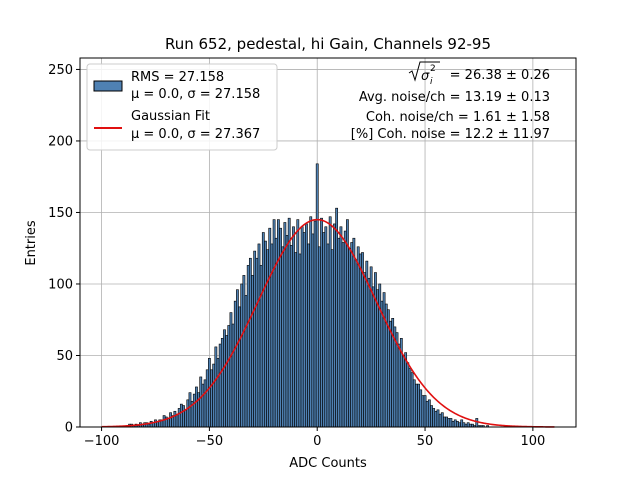 Image resolution: width=640 pixels, height=484 pixels. I want to click on avg-noise-text: Avg. noise/ch = 13.19 ± 0.13, so click(454, 97).